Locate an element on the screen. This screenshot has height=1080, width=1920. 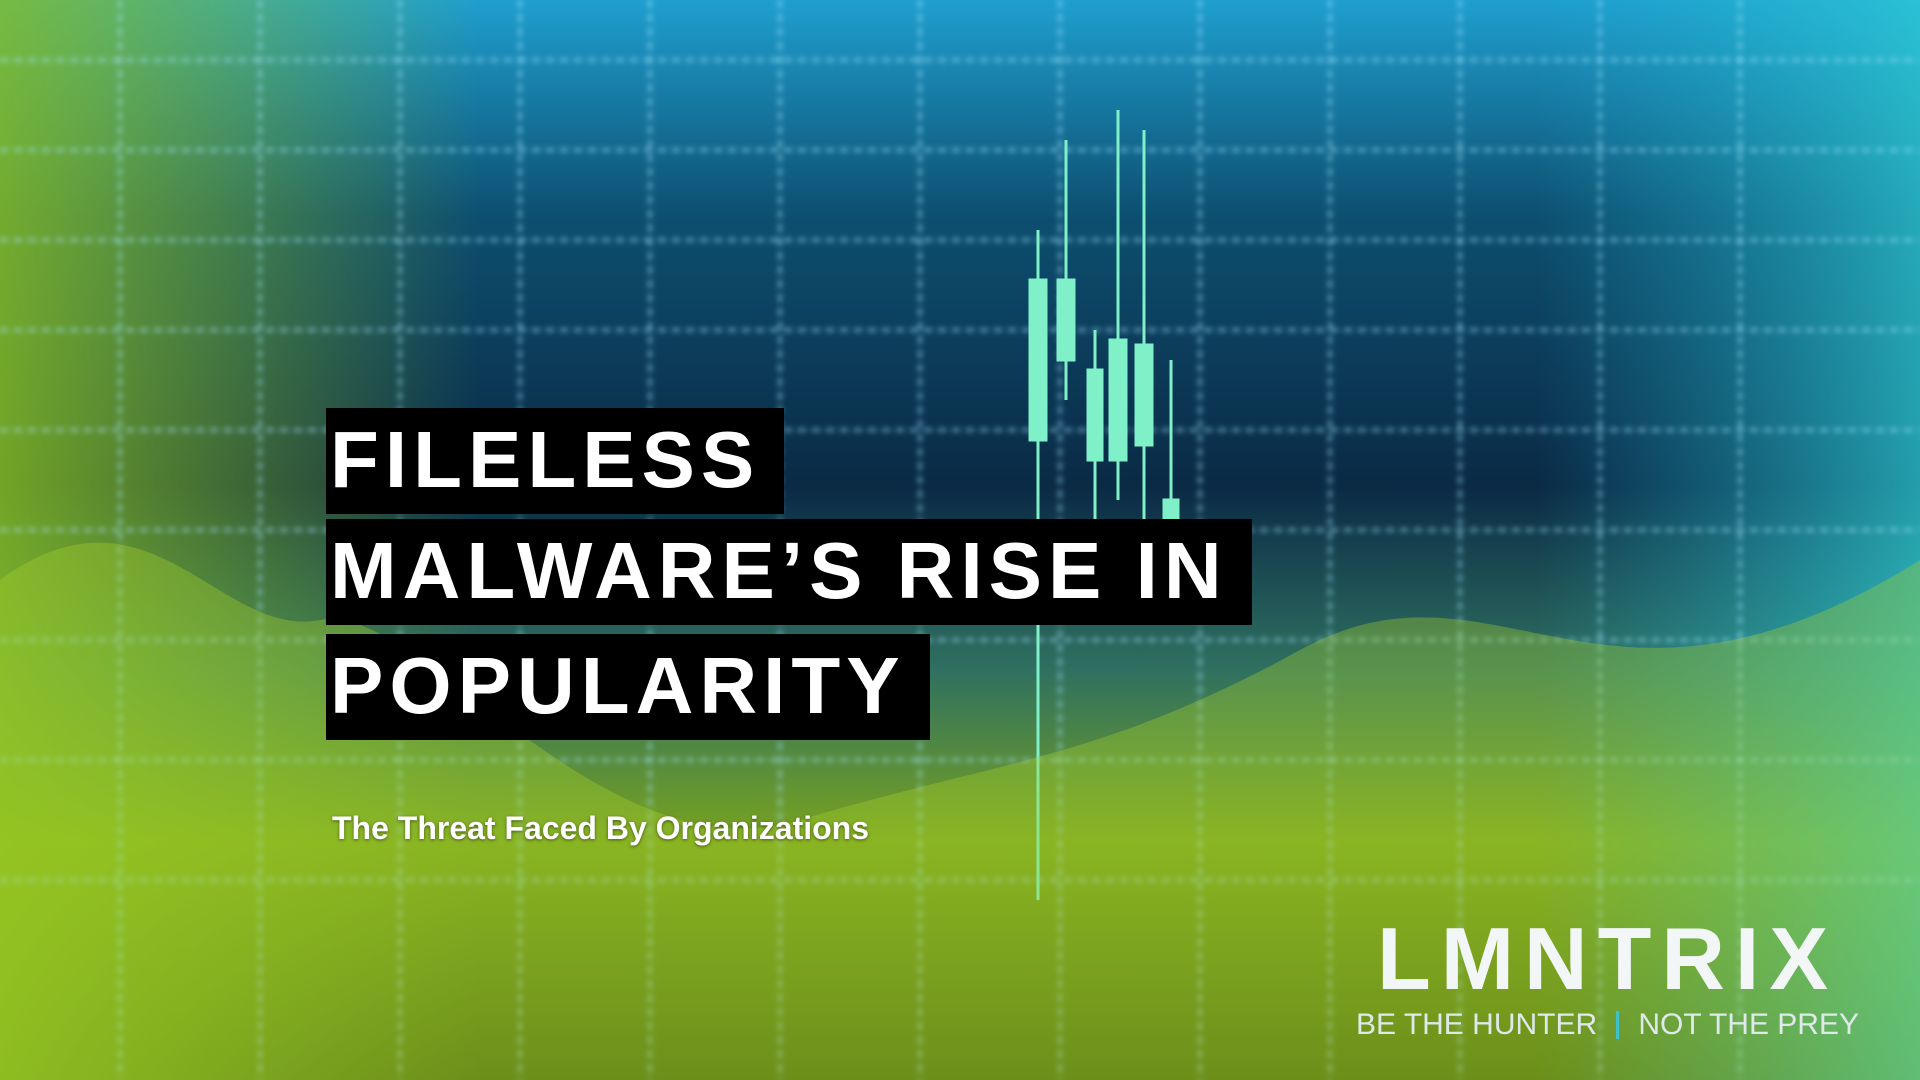
tagline-text: NOT THE PREY is located at coordinates (1748, 1024).